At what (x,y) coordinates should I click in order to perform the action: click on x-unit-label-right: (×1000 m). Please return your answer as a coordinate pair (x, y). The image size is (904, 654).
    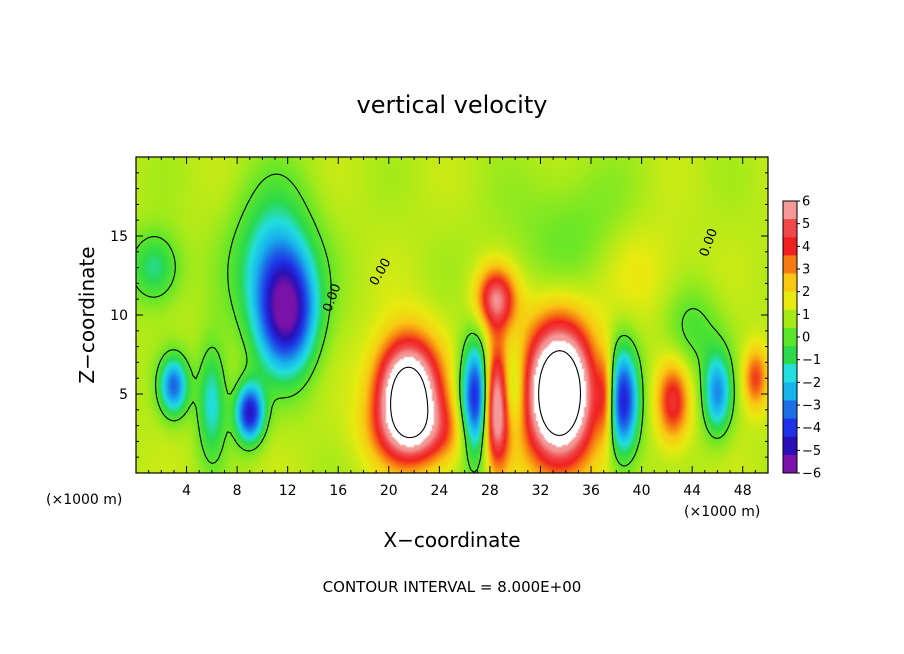
    Looking at the image, I should click on (722, 512).